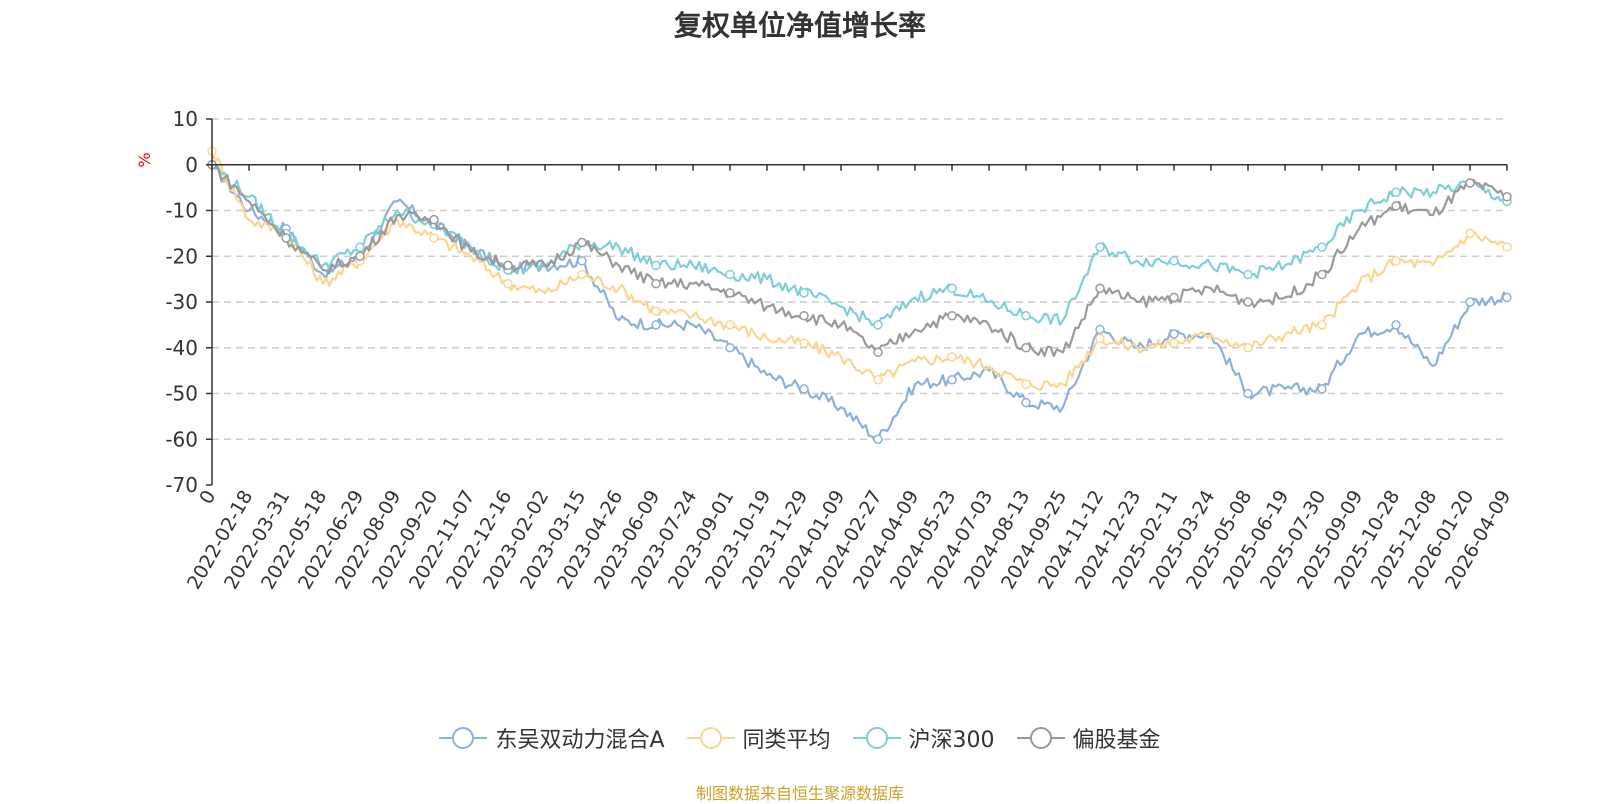  Describe the element at coordinates (181, 439) in the screenshot. I see `y-tick-label: -60` at that location.